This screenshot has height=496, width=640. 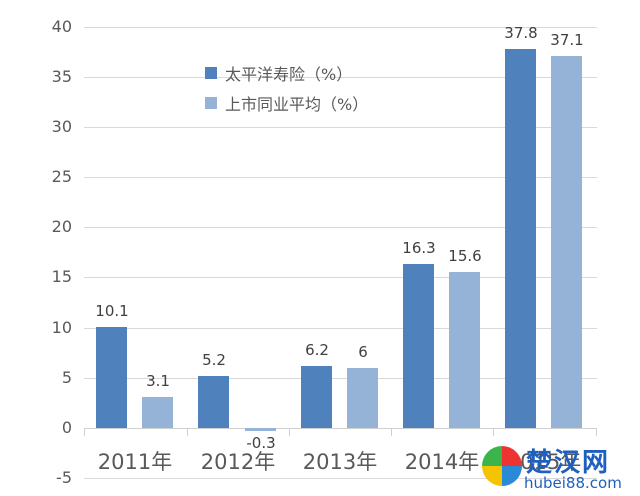 I want to click on bar-series1-2011, so click(x=111, y=377).